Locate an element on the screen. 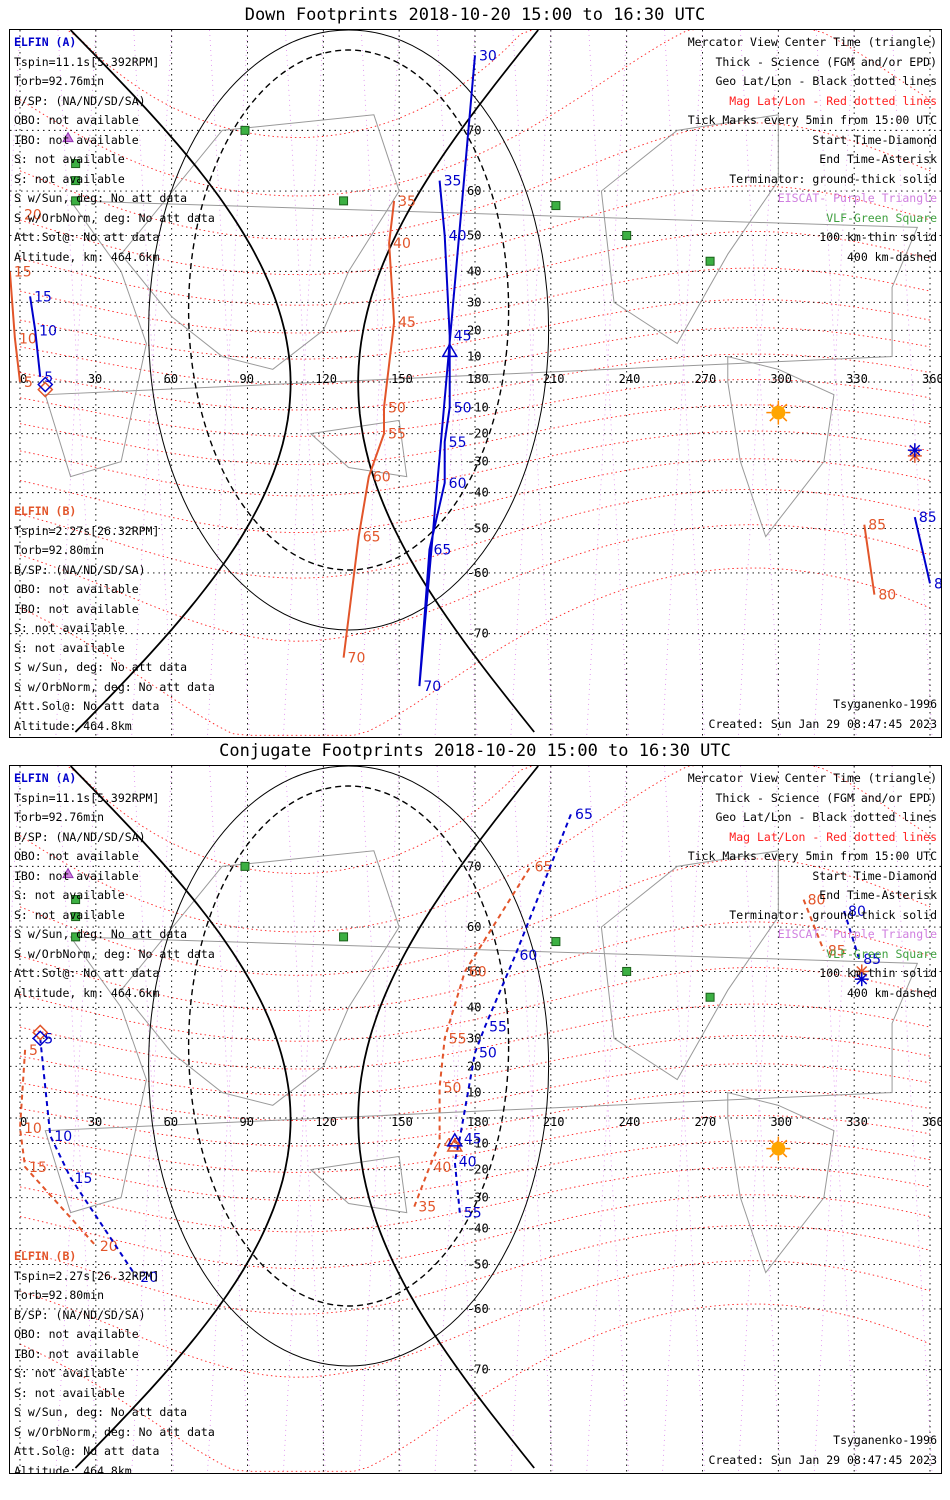  legend-line: IBO: not available is located at coordinates (76, 1353).